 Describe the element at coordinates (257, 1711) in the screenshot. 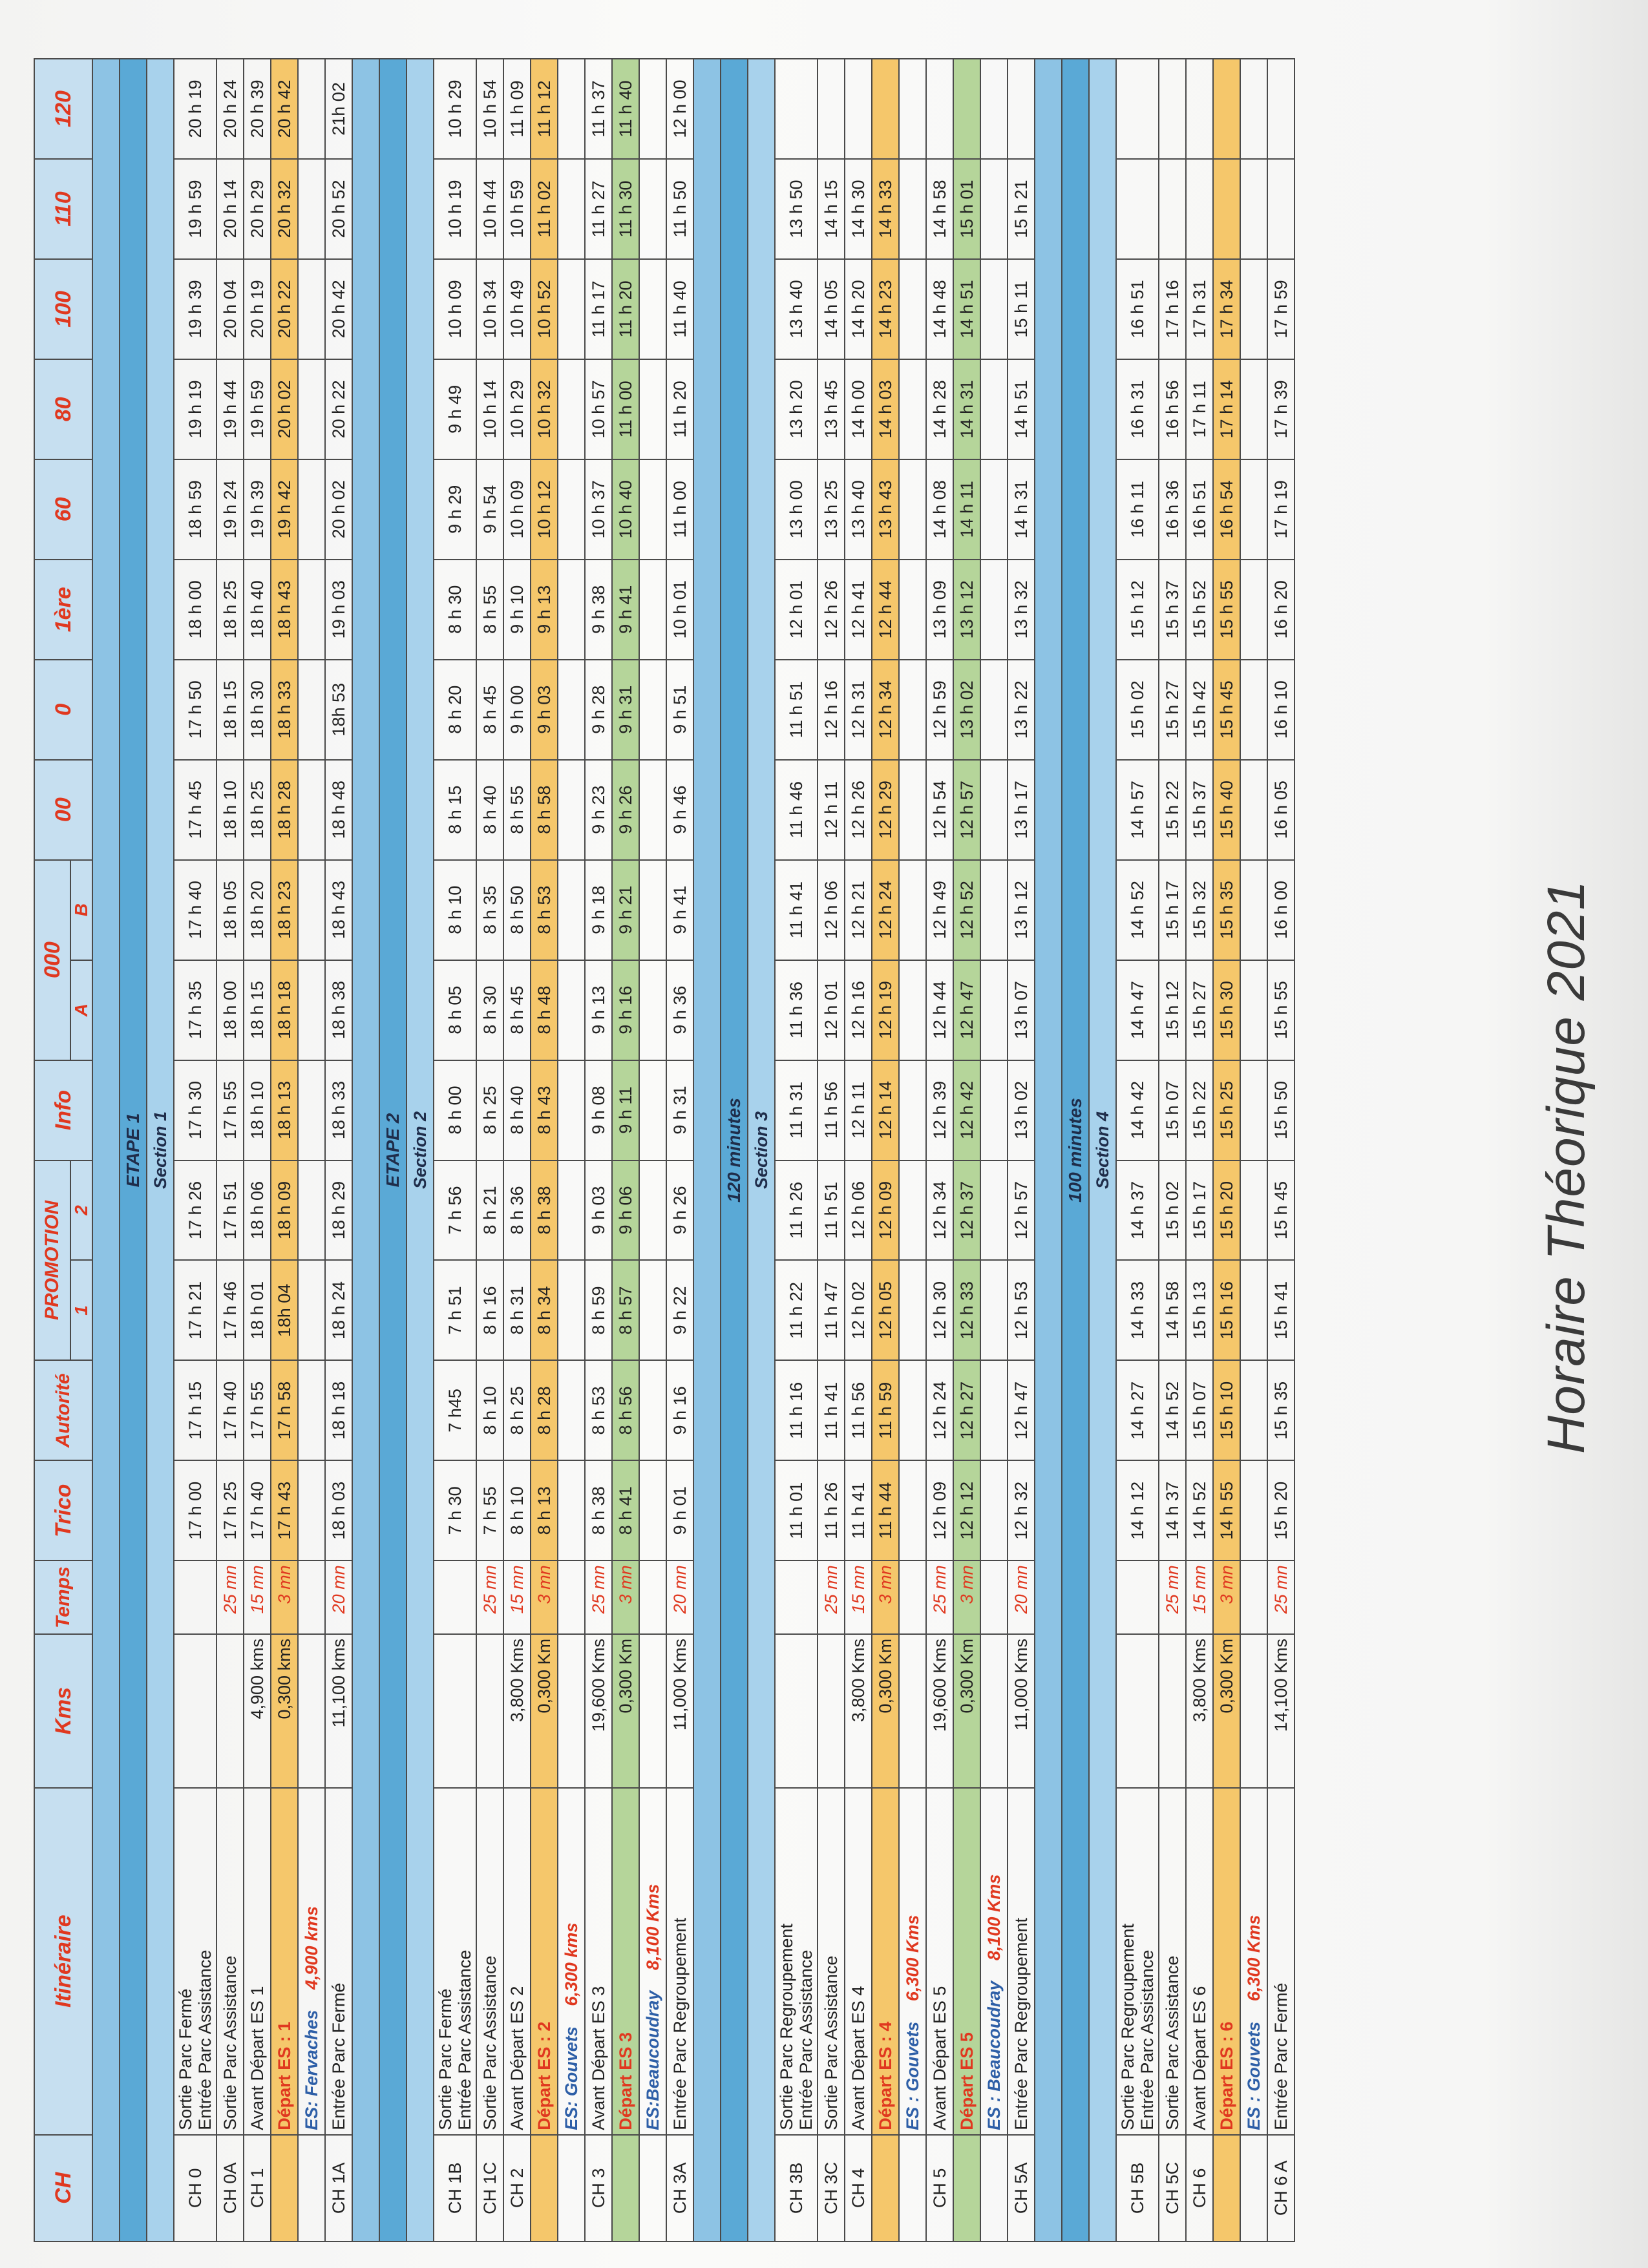

I see `kms-cell: 4,900 kms` at that location.